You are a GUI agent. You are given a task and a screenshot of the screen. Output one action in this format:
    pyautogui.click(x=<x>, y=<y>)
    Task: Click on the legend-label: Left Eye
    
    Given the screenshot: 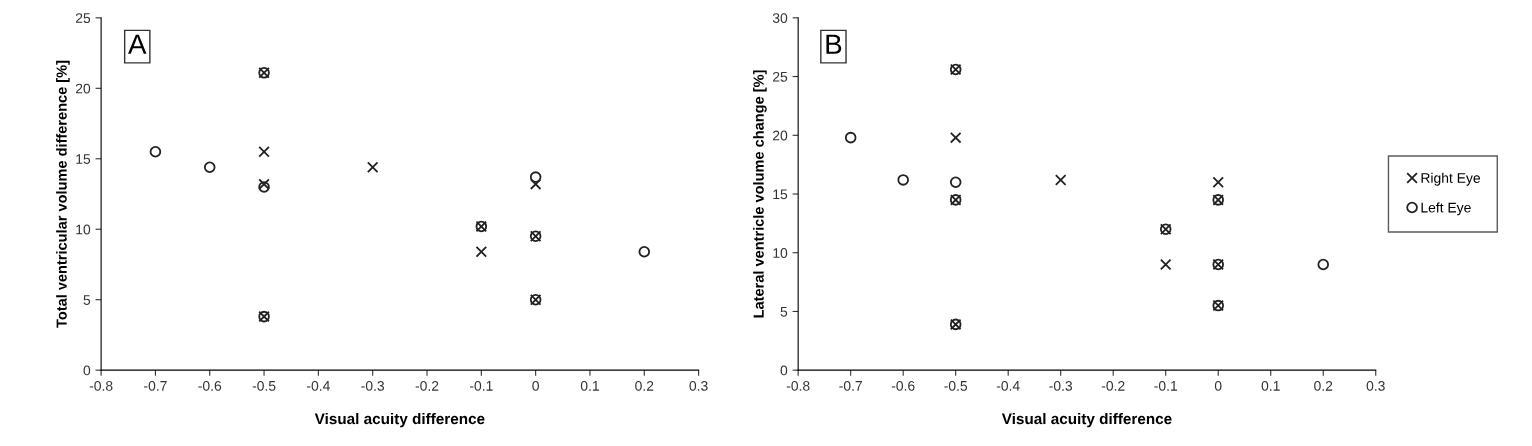 What is the action you would take?
    pyautogui.click(x=1446, y=209)
    